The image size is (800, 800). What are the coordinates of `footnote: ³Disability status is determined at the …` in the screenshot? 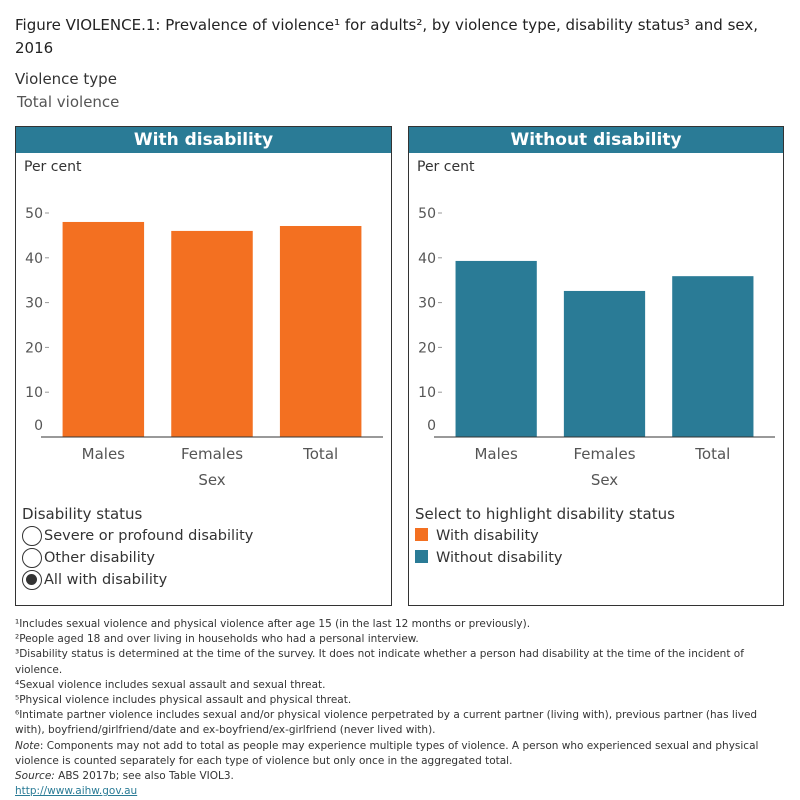 It's located at (379, 662).